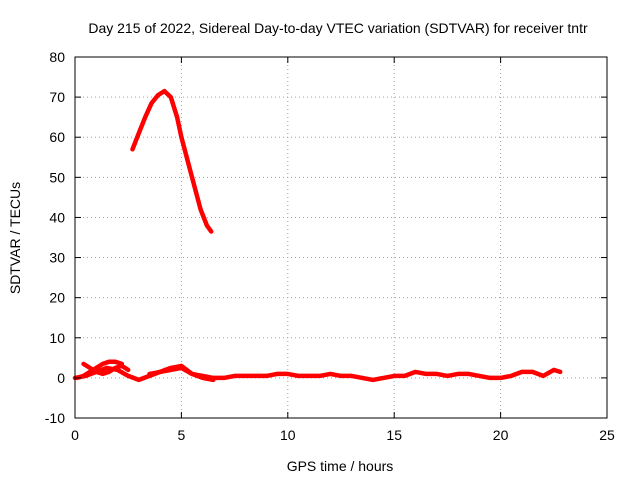  I want to click on x-tick-label: 15, so click(394, 435).